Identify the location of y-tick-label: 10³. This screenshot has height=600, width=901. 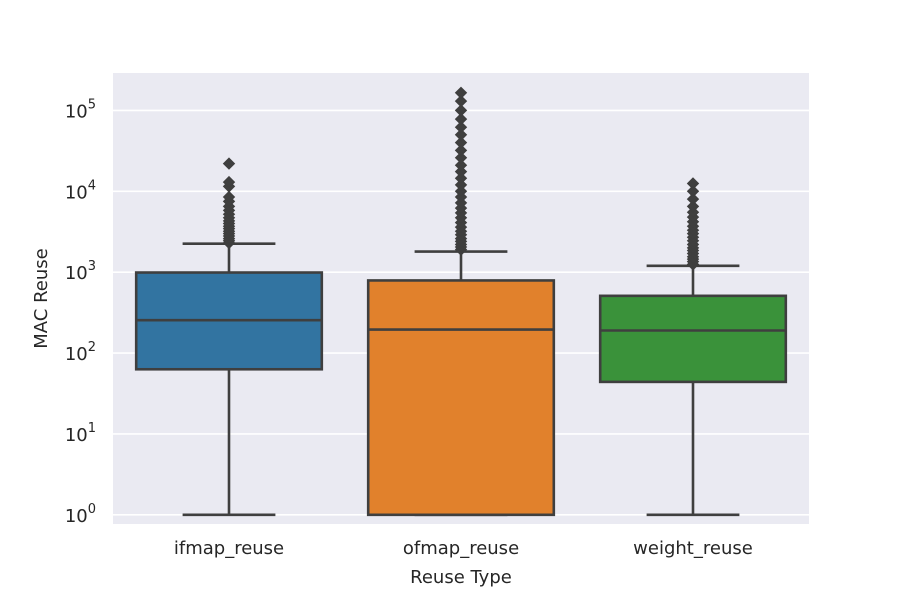
(80, 271).